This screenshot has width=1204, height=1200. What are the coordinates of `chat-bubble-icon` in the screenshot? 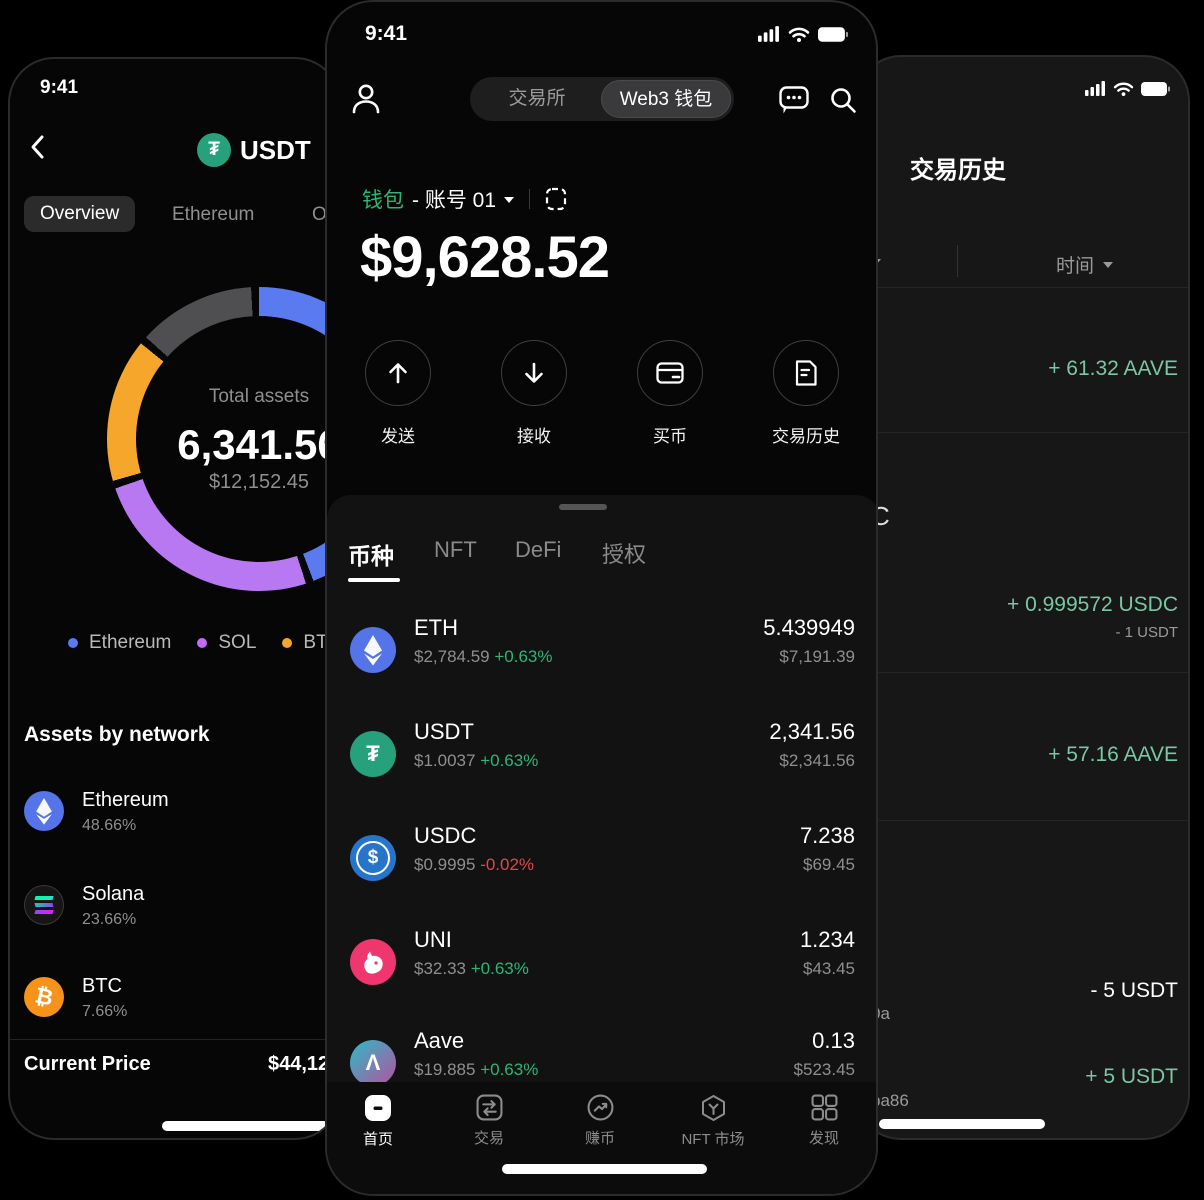 It's located at (794, 100).